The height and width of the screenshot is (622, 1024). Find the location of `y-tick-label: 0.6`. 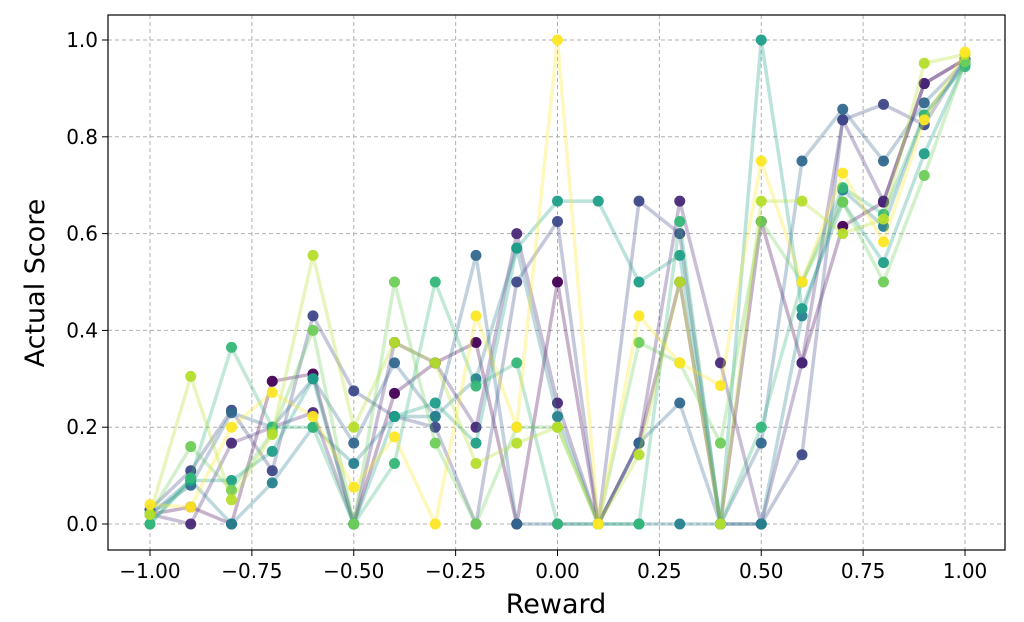

y-tick-label: 0.6 is located at coordinates (82, 234).